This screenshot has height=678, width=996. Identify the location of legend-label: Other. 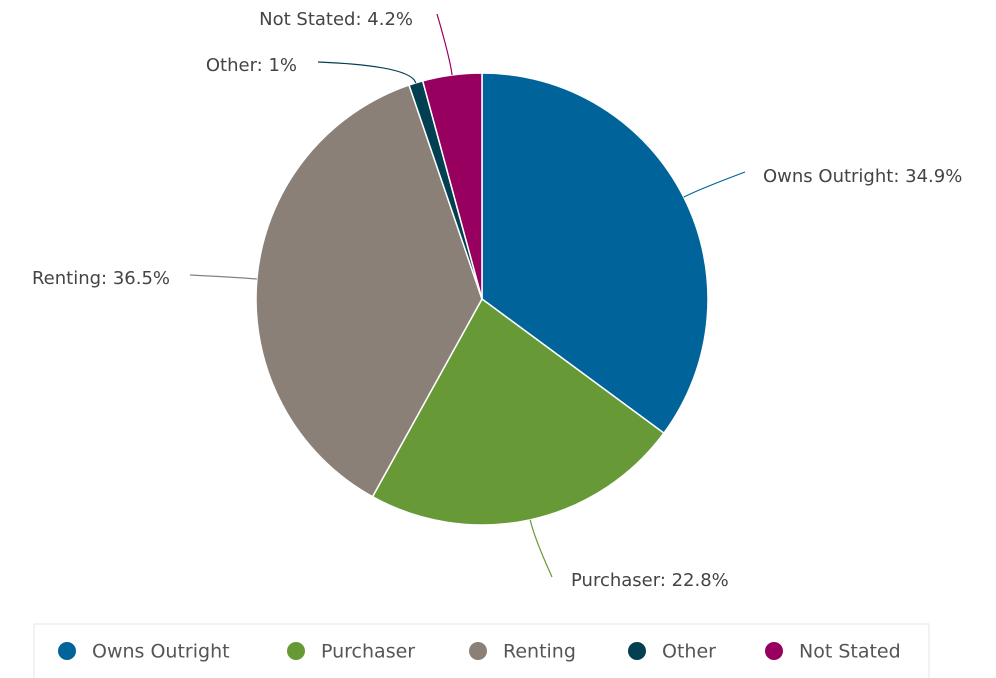
(689, 652).